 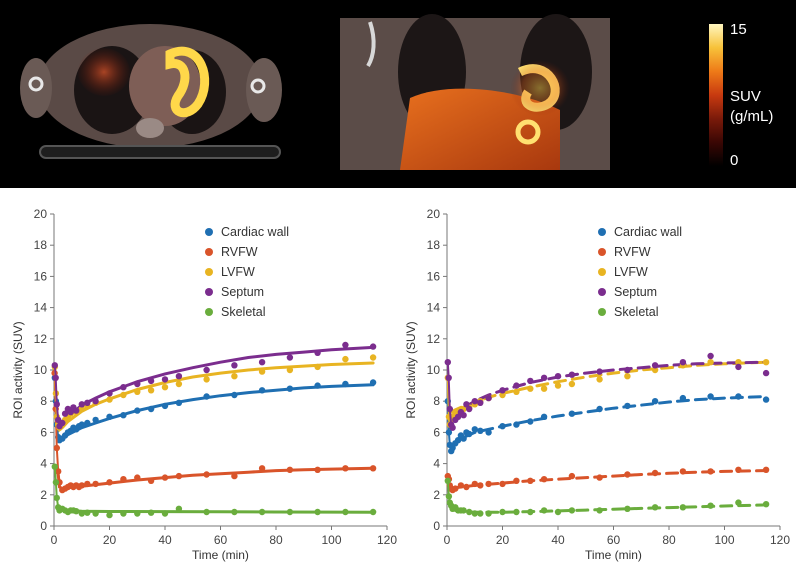 What do you see at coordinates (434, 308) in the screenshot?
I see `y-tick-label: 14` at bounding box center [434, 308].